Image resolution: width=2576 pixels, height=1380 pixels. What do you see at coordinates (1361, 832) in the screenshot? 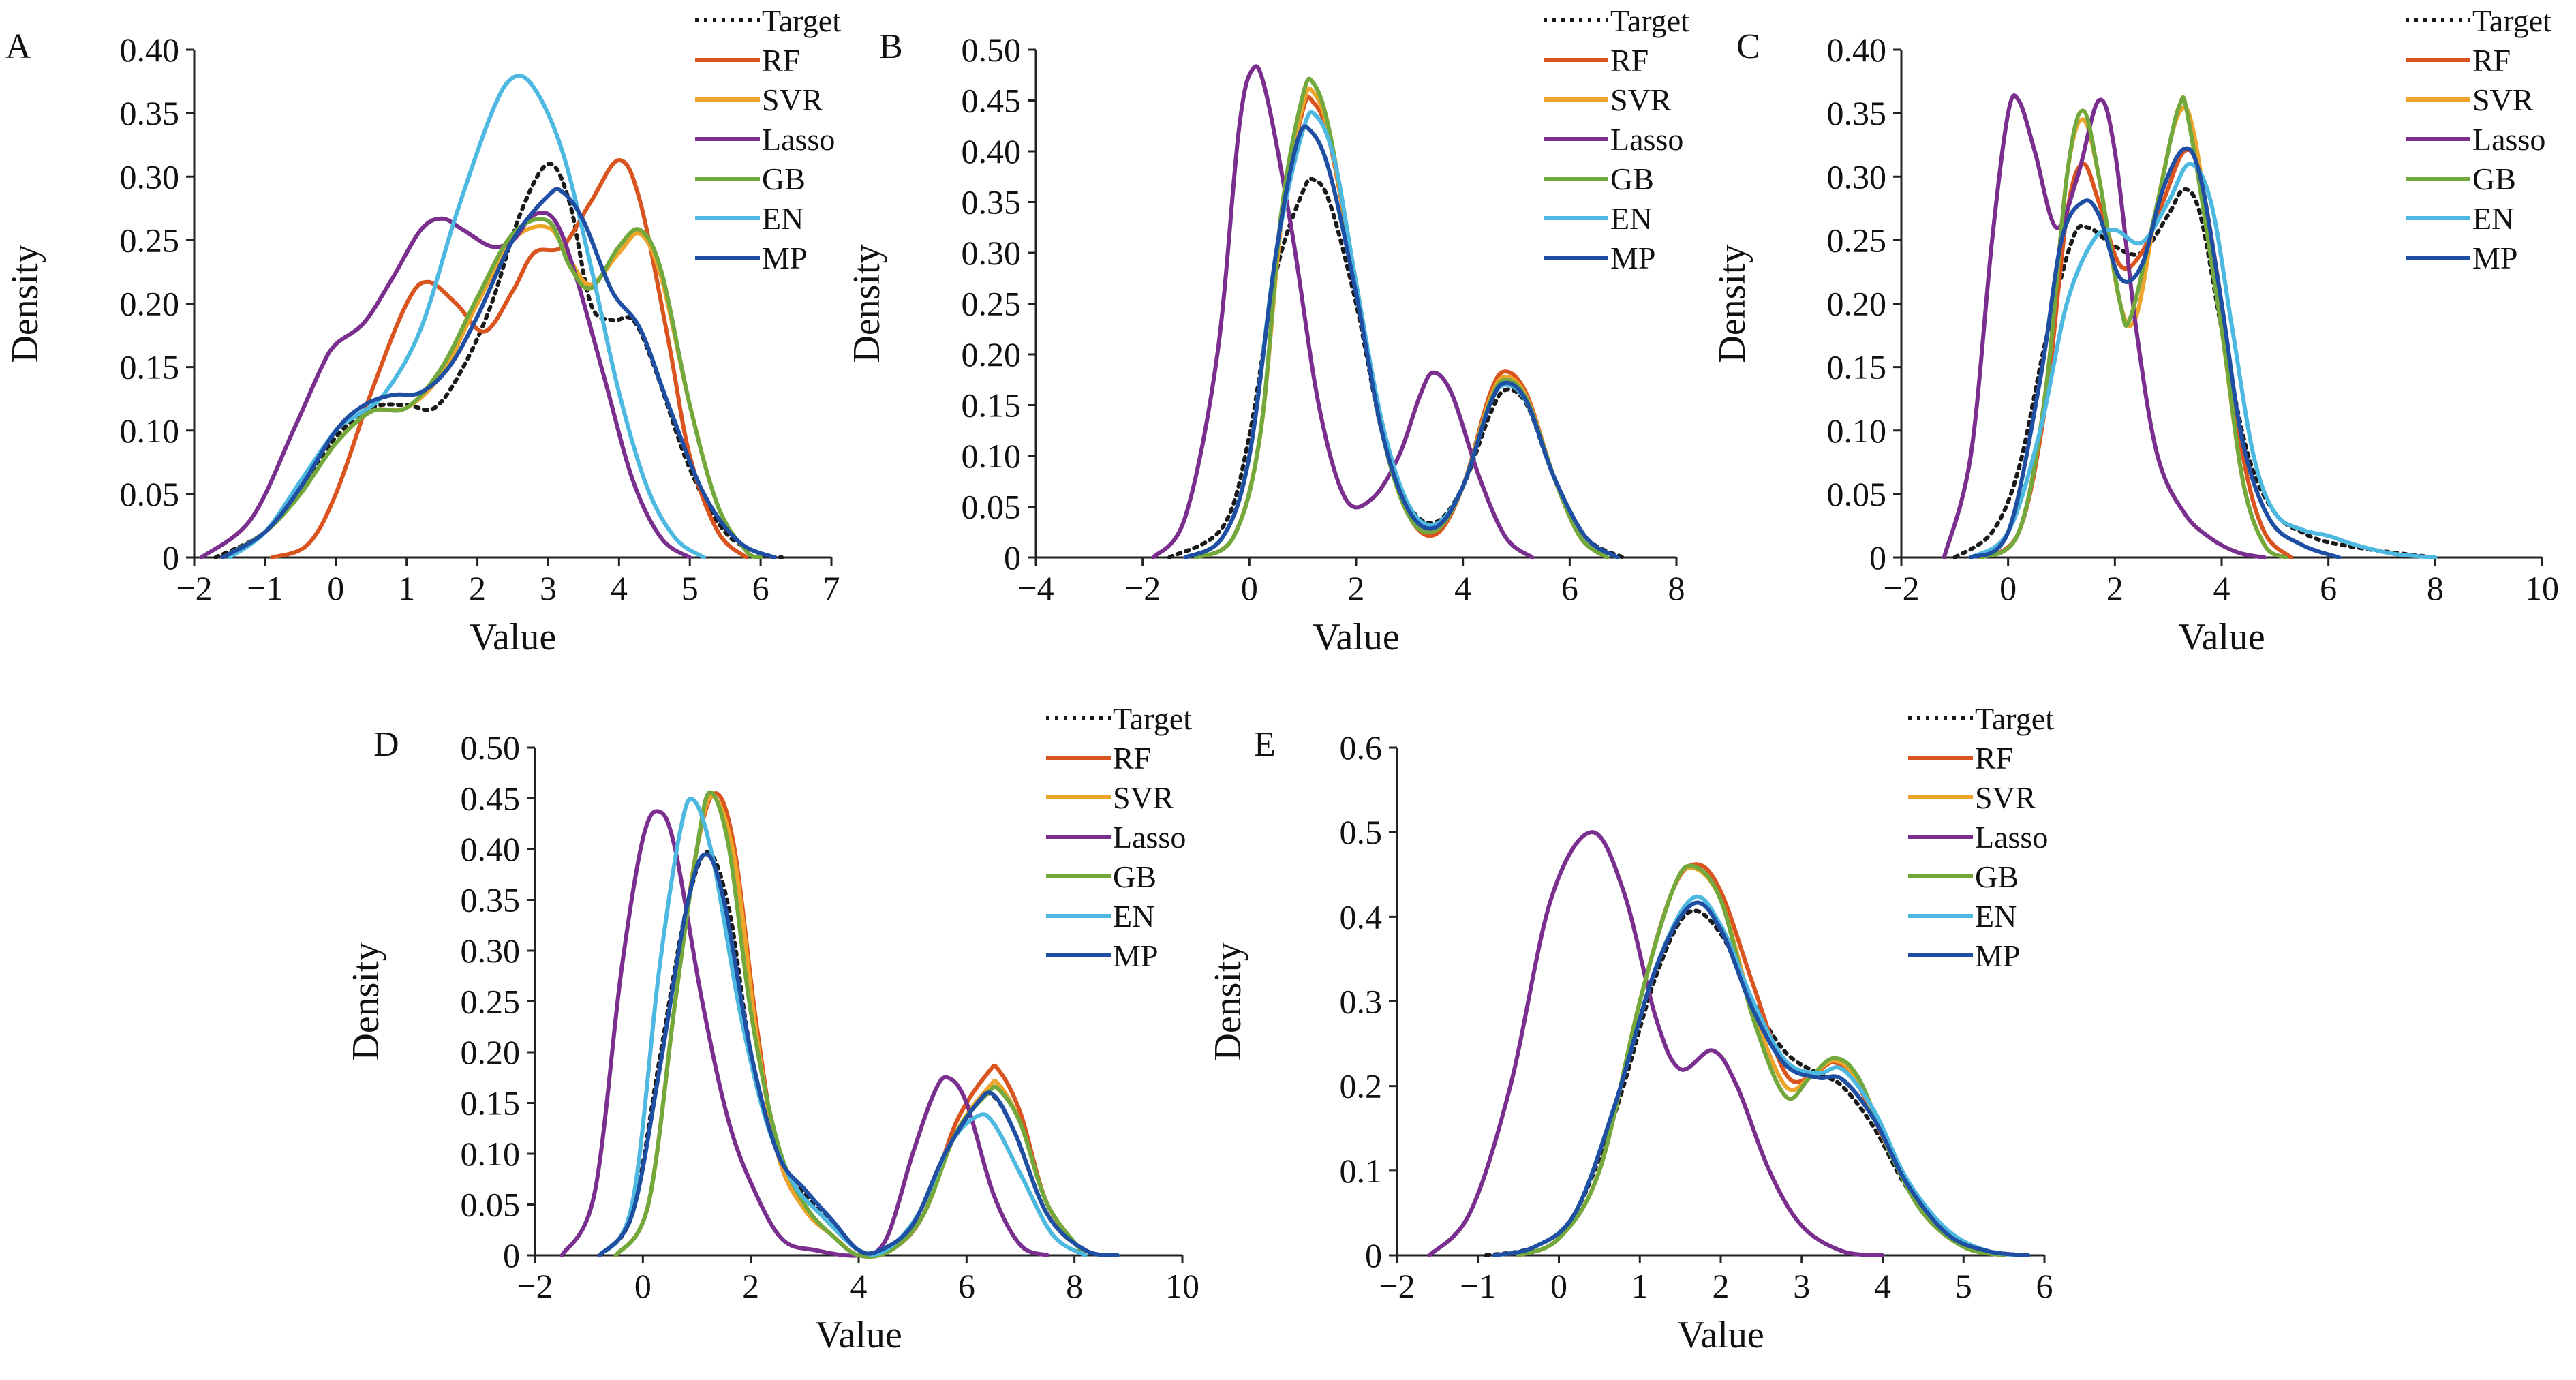
I see `y-tick-label: 0.5` at bounding box center [1361, 832].